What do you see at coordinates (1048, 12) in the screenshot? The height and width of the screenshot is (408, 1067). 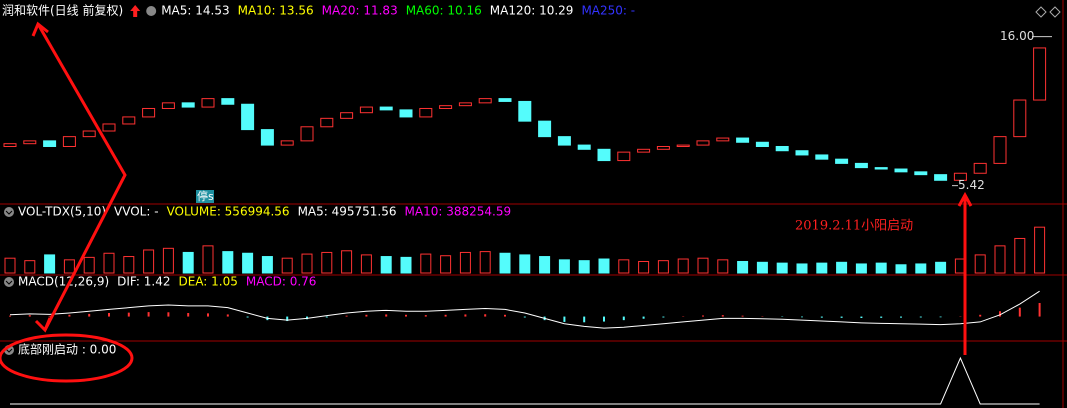 I see `window-icons` at bounding box center [1048, 12].